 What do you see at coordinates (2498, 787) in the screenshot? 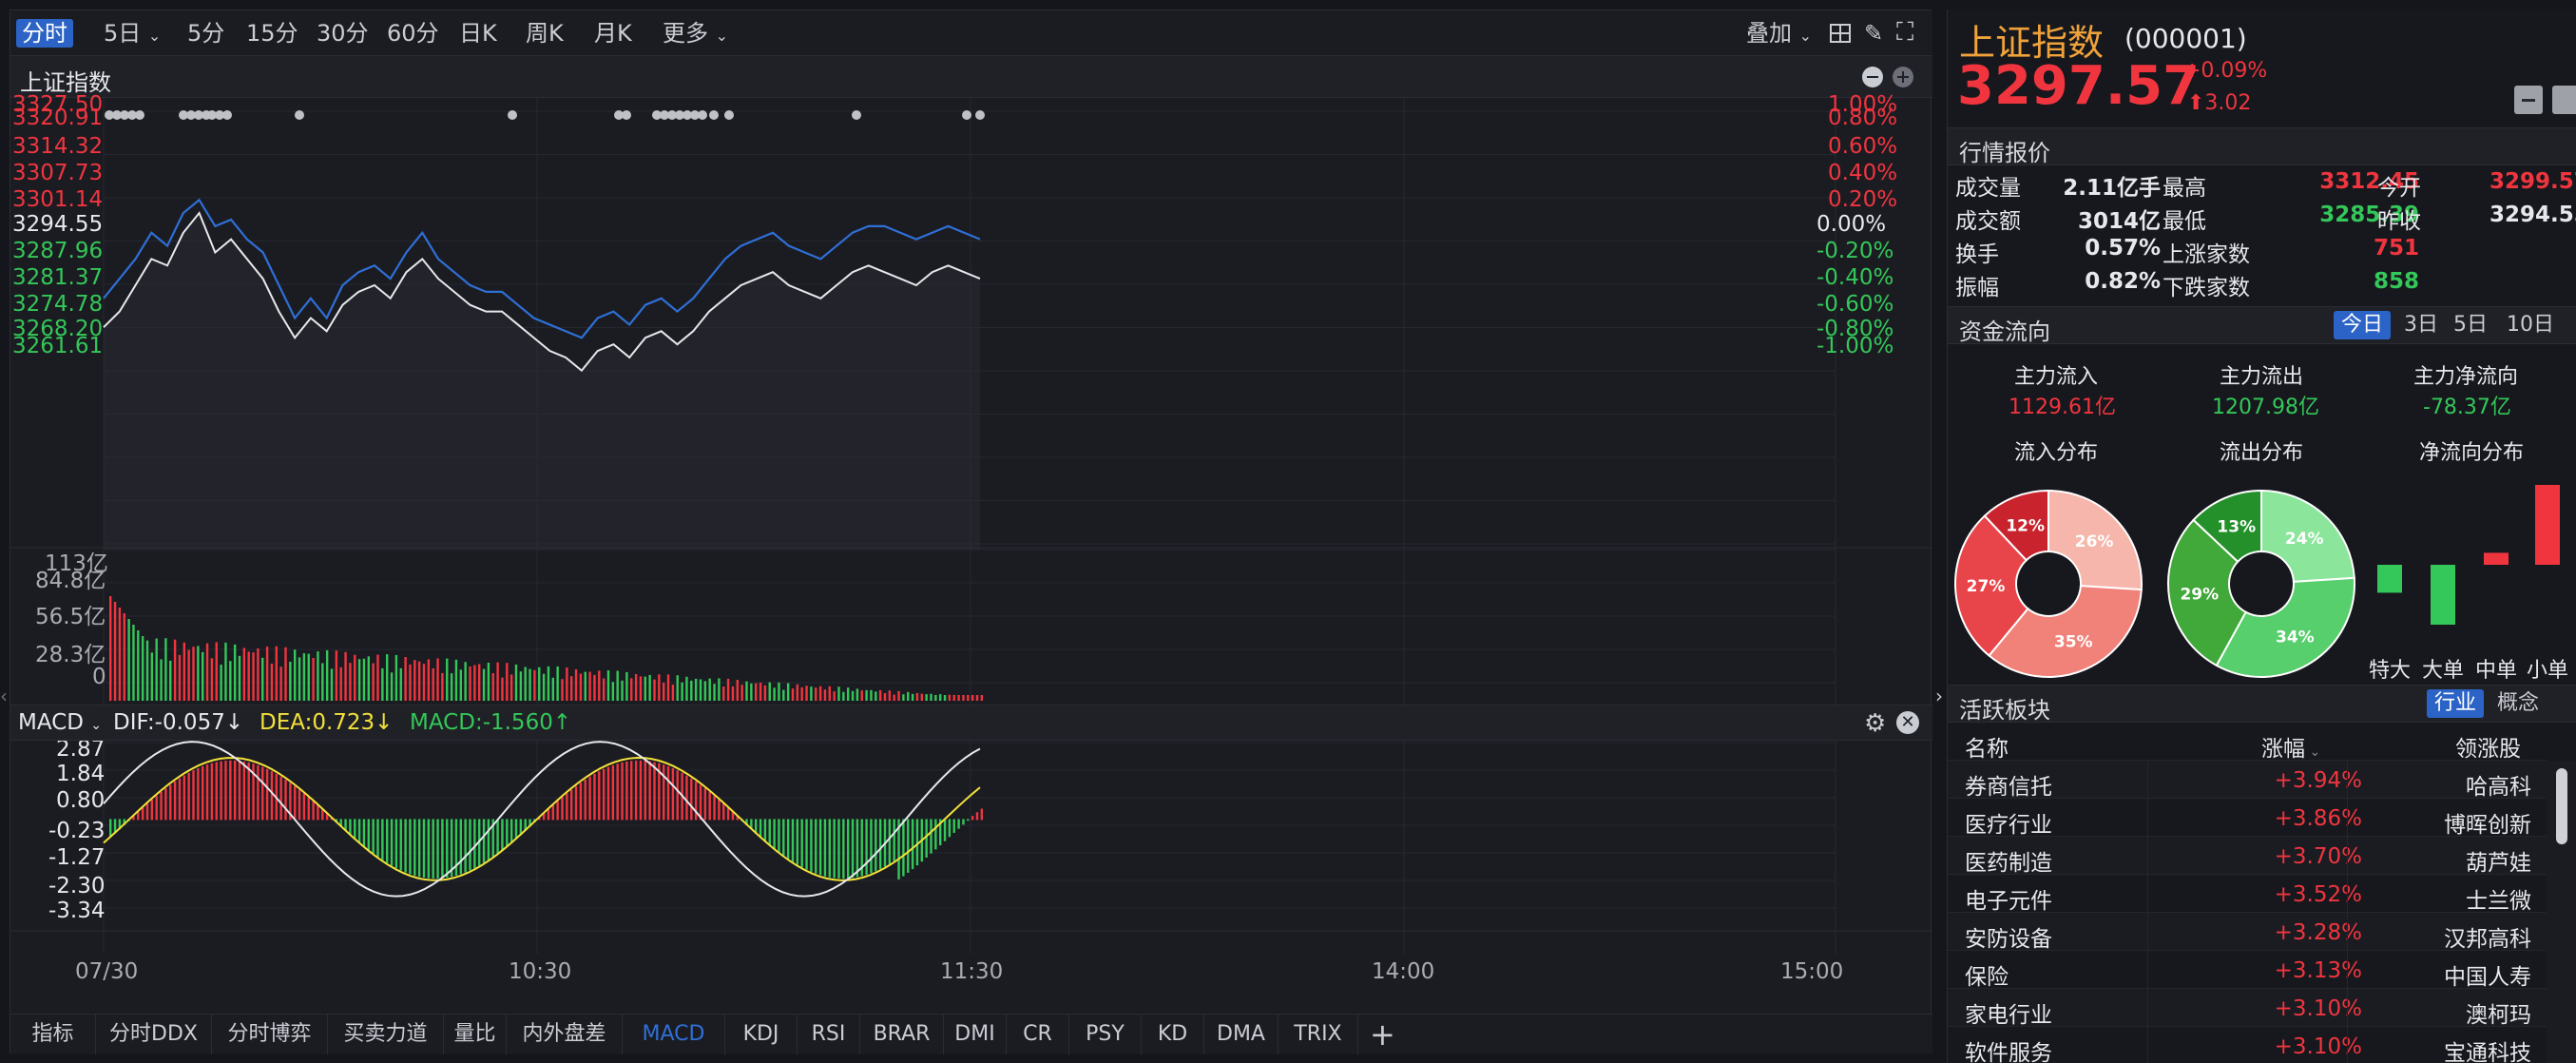
I see `sector-leader: 哈高科` at bounding box center [2498, 787].